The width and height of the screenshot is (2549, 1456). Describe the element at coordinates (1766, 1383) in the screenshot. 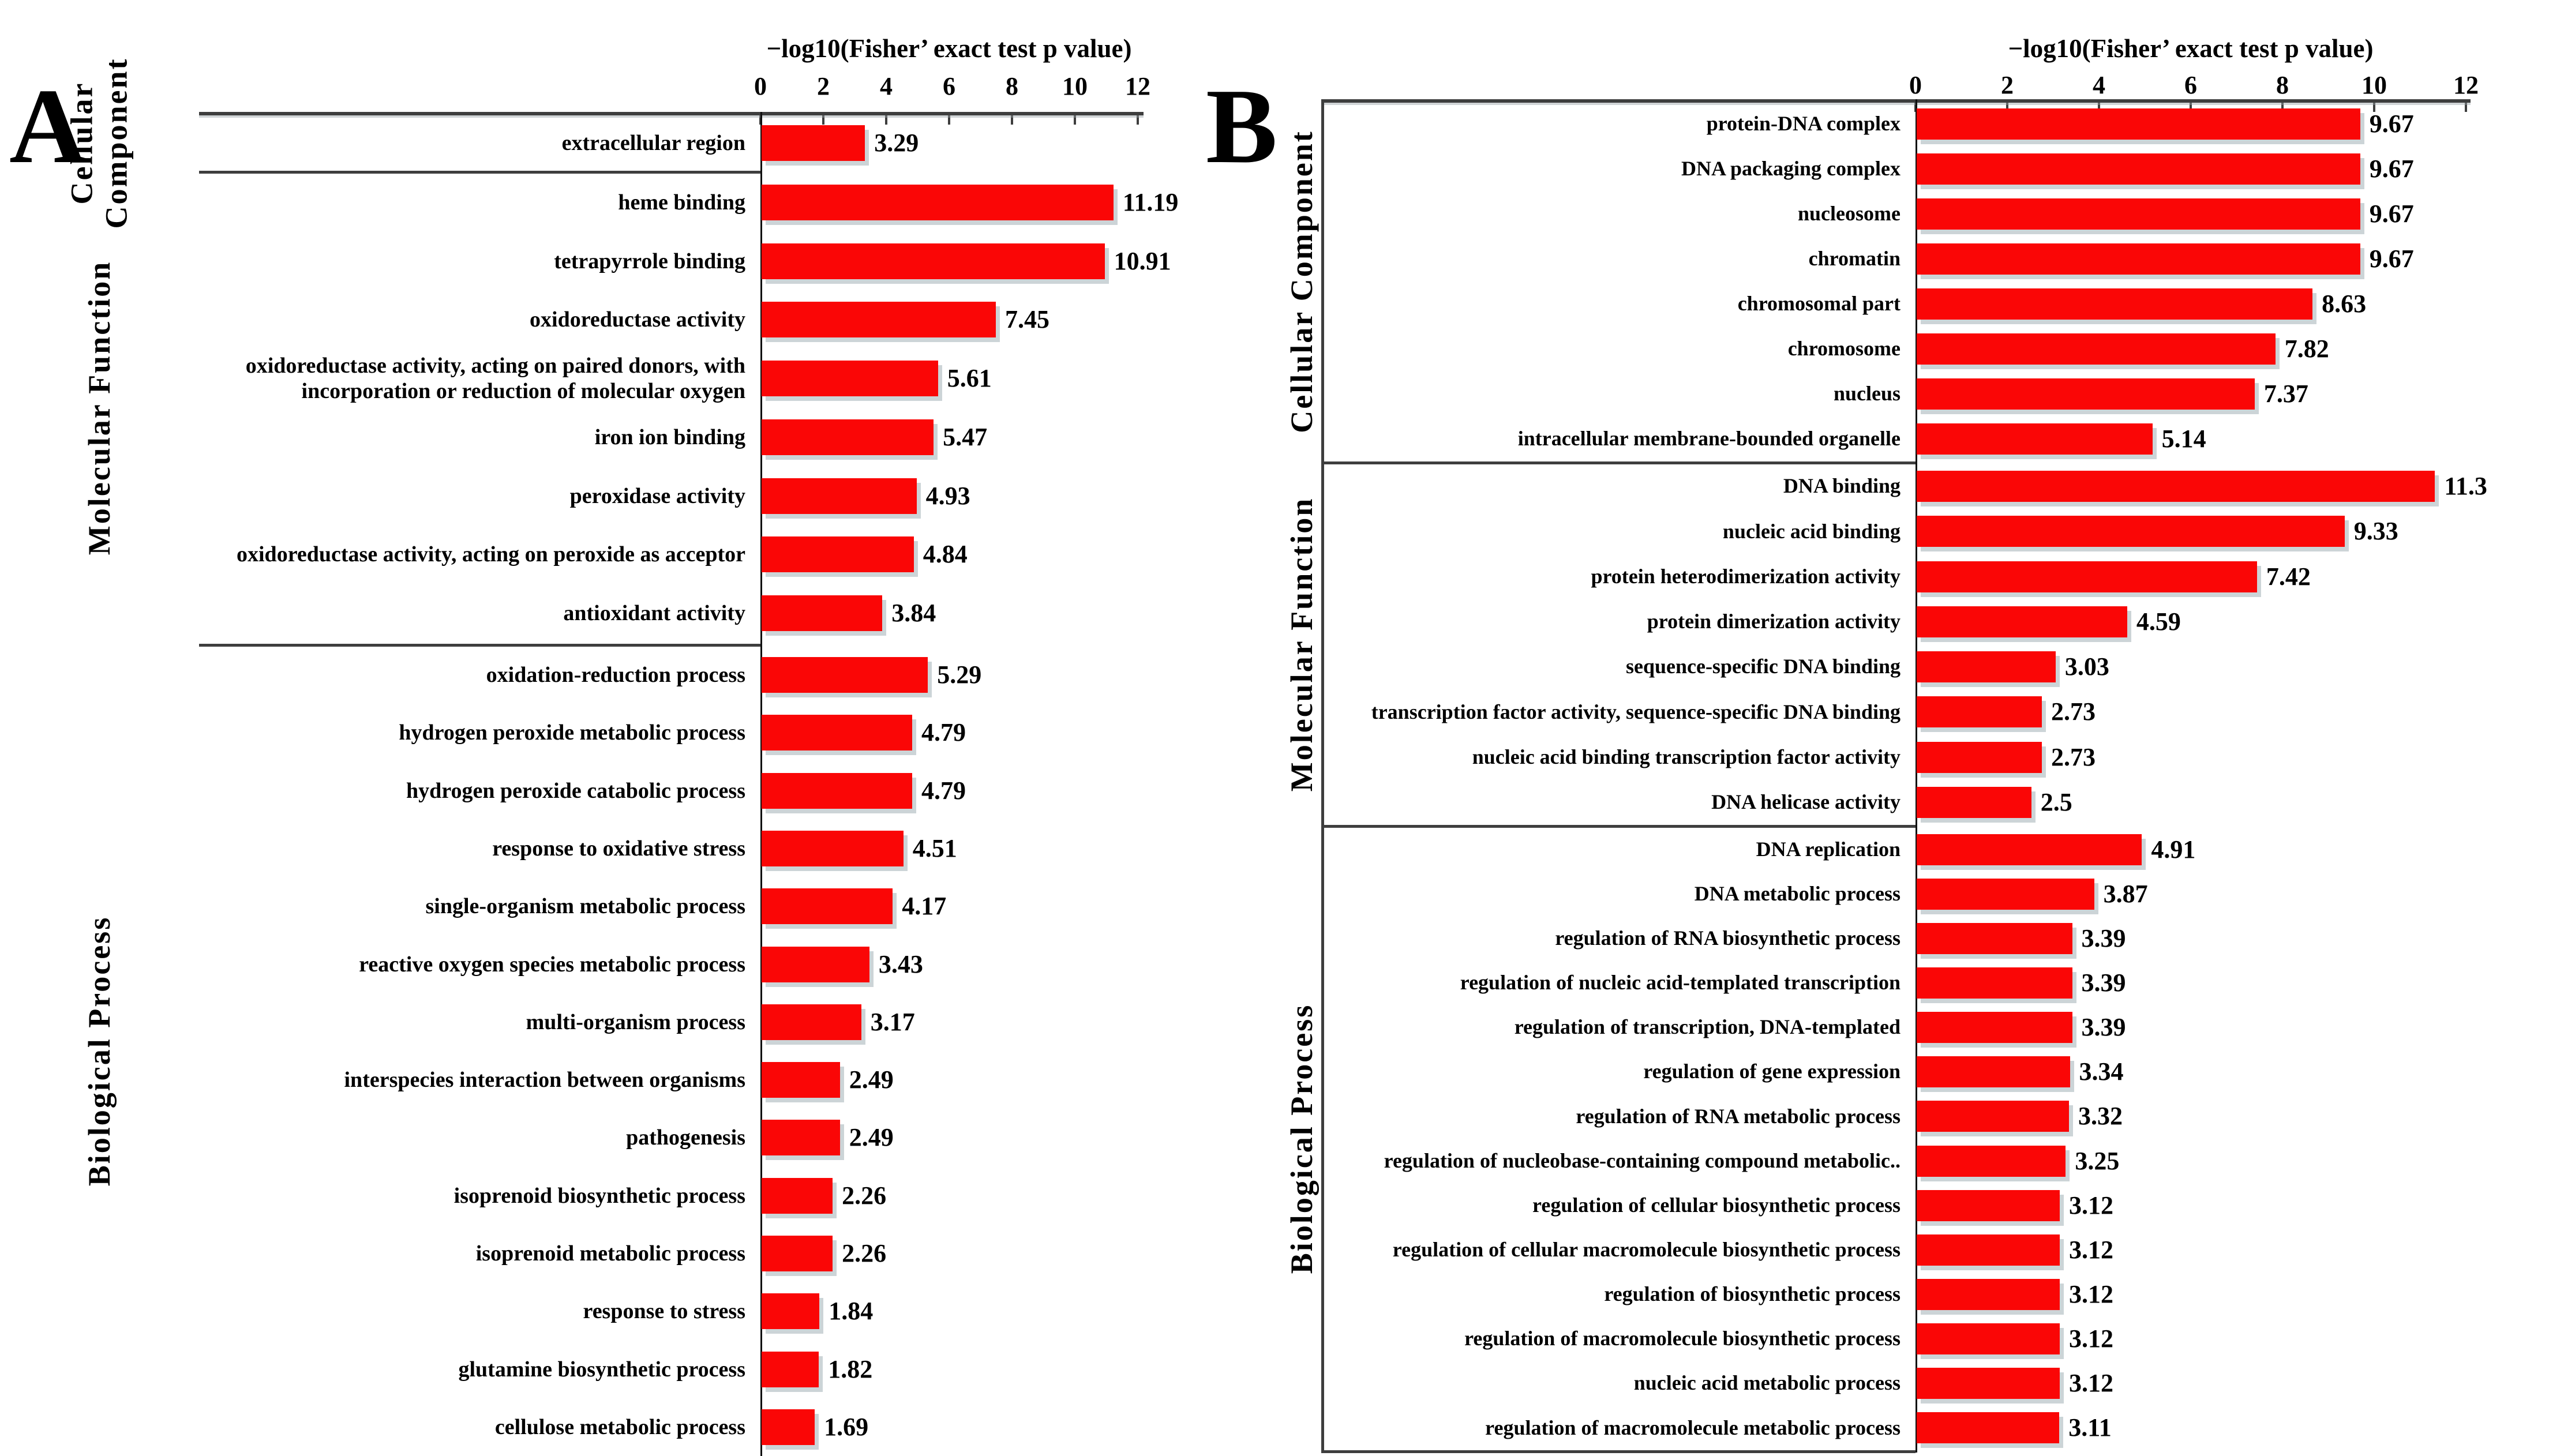

I see `bar-label: nucleic acid metabolic process` at that location.